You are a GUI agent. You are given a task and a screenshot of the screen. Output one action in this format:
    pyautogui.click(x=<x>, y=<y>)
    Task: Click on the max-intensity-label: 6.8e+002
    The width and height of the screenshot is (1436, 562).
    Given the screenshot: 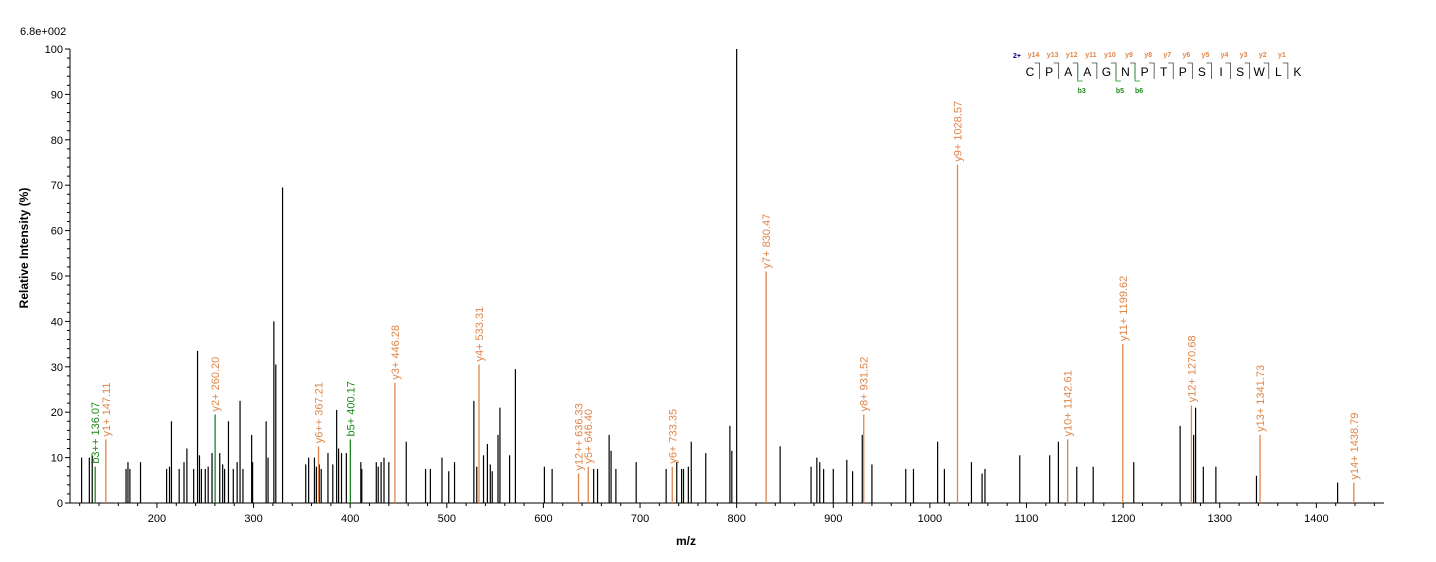 What is the action you would take?
    pyautogui.click(x=43, y=32)
    